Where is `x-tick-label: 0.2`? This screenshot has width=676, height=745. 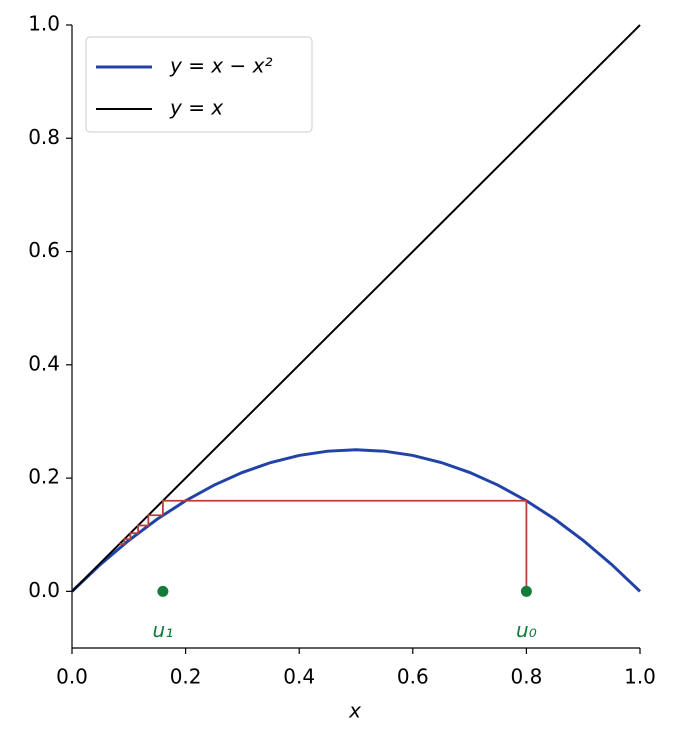
x-tick-label: 0.2 is located at coordinates (186, 677).